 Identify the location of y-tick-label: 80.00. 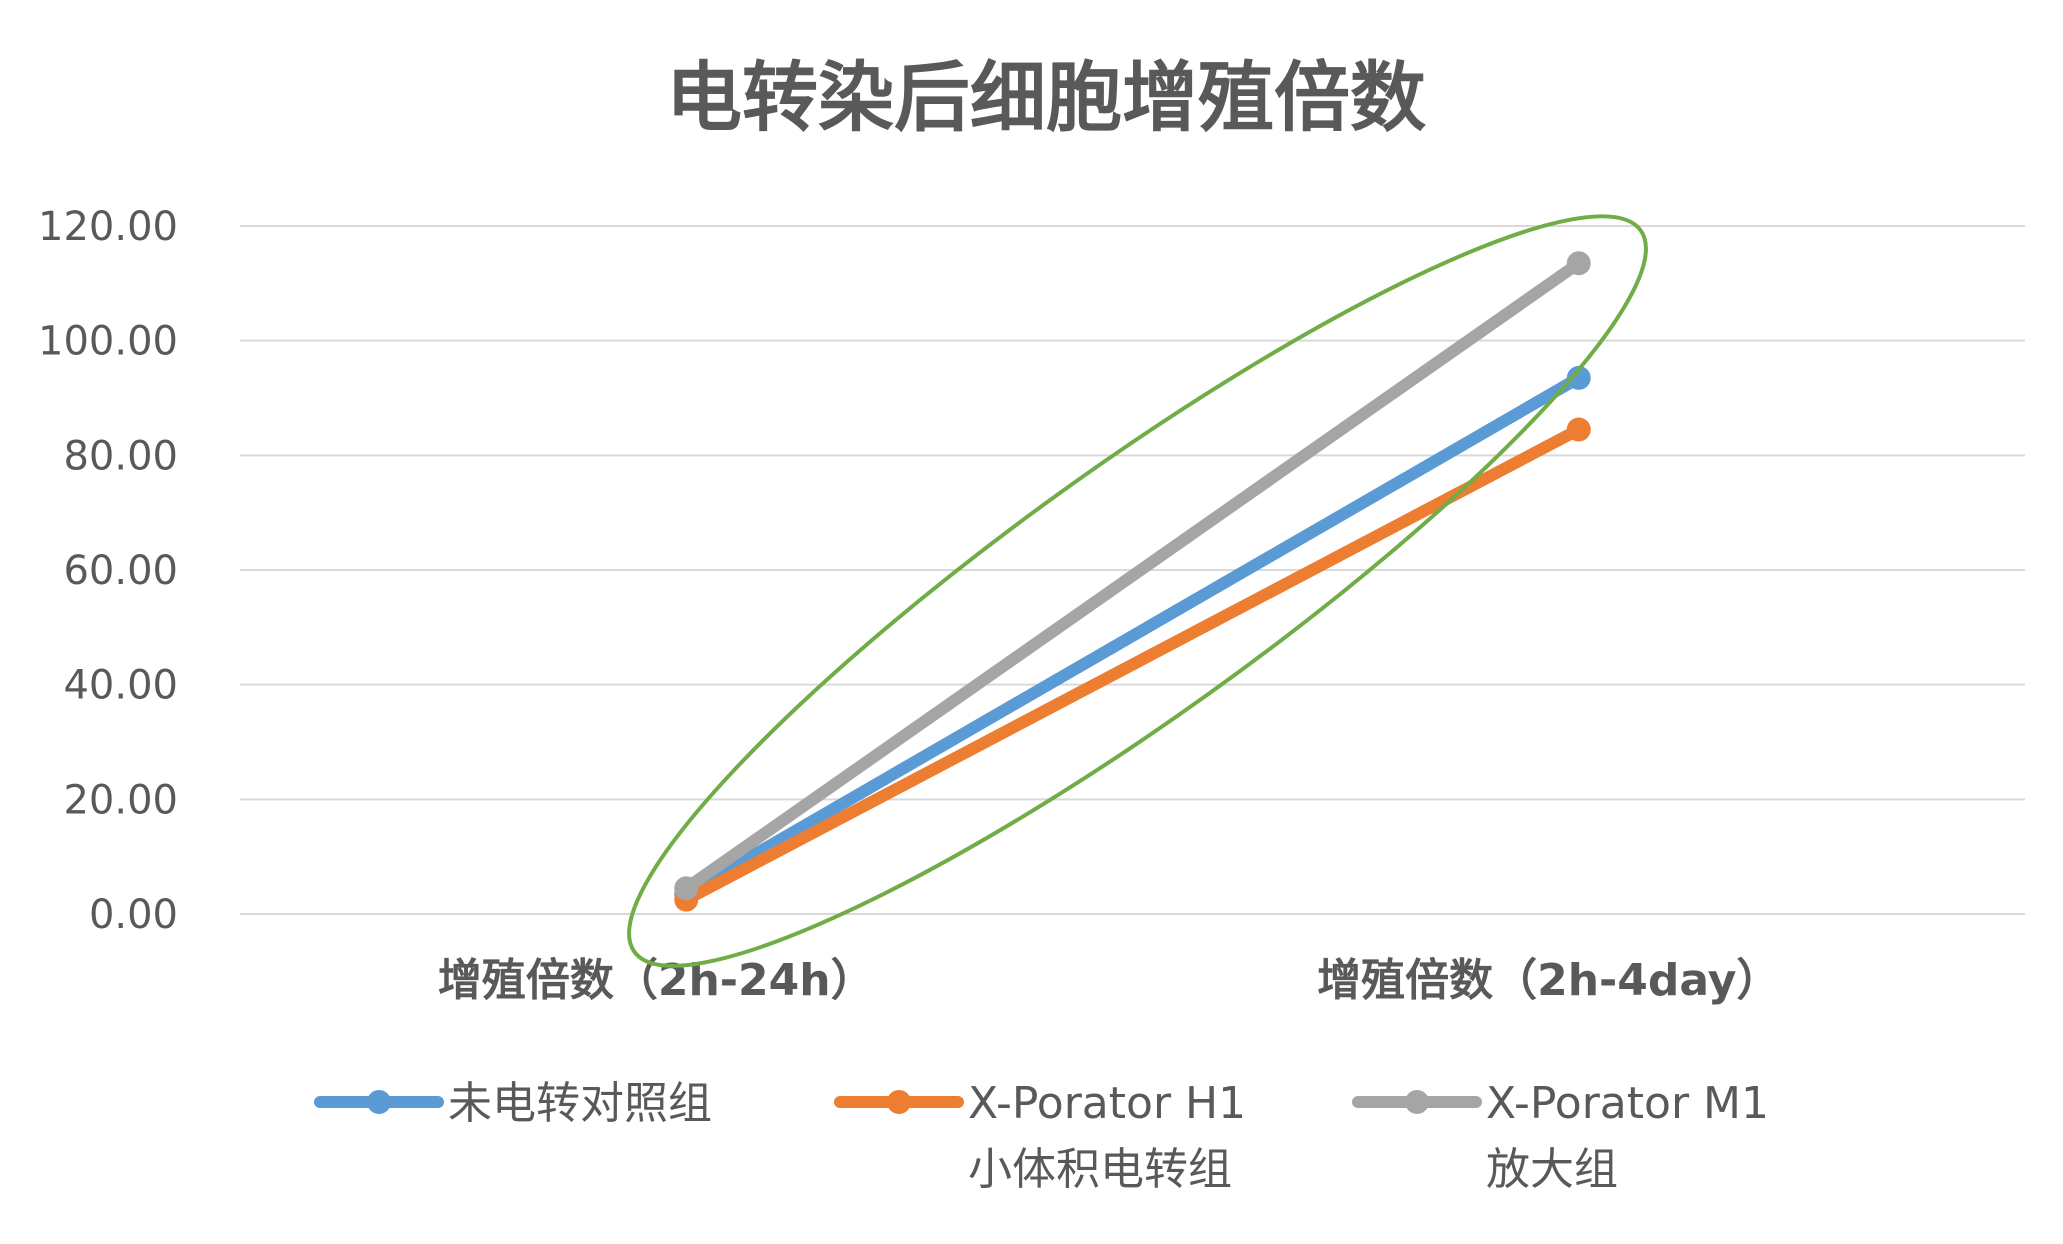
(120, 456).